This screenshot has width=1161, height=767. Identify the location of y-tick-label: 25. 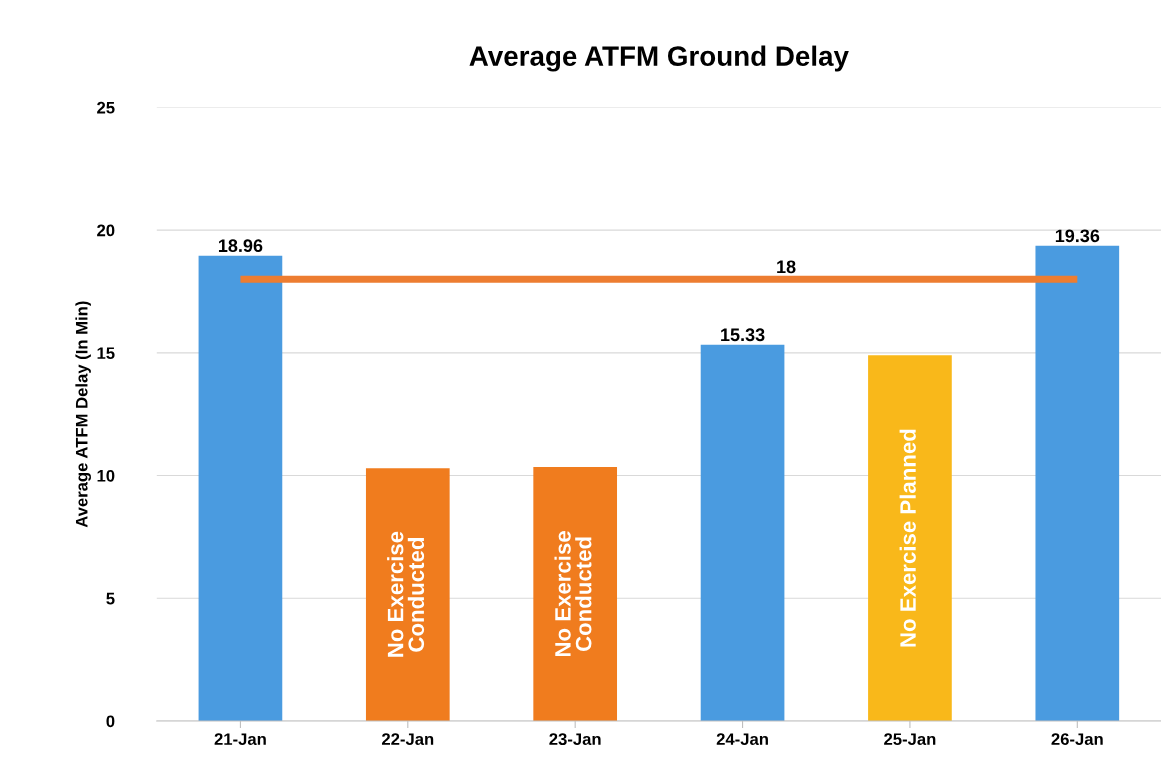
(106, 107).